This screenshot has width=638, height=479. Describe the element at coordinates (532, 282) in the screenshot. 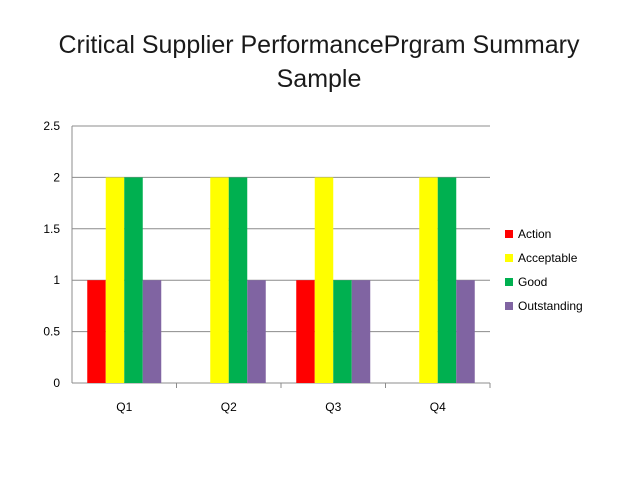

I see `legend-label-good: Good` at that location.